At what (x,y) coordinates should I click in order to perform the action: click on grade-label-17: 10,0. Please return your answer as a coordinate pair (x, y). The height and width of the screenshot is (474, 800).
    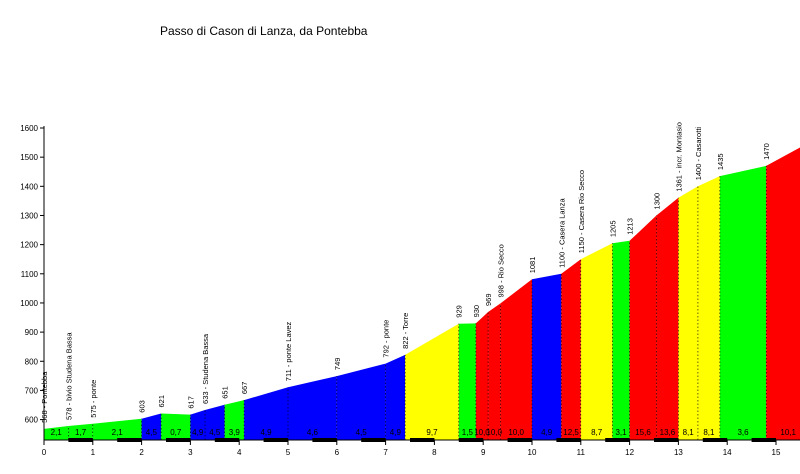
    Looking at the image, I should click on (516, 432).